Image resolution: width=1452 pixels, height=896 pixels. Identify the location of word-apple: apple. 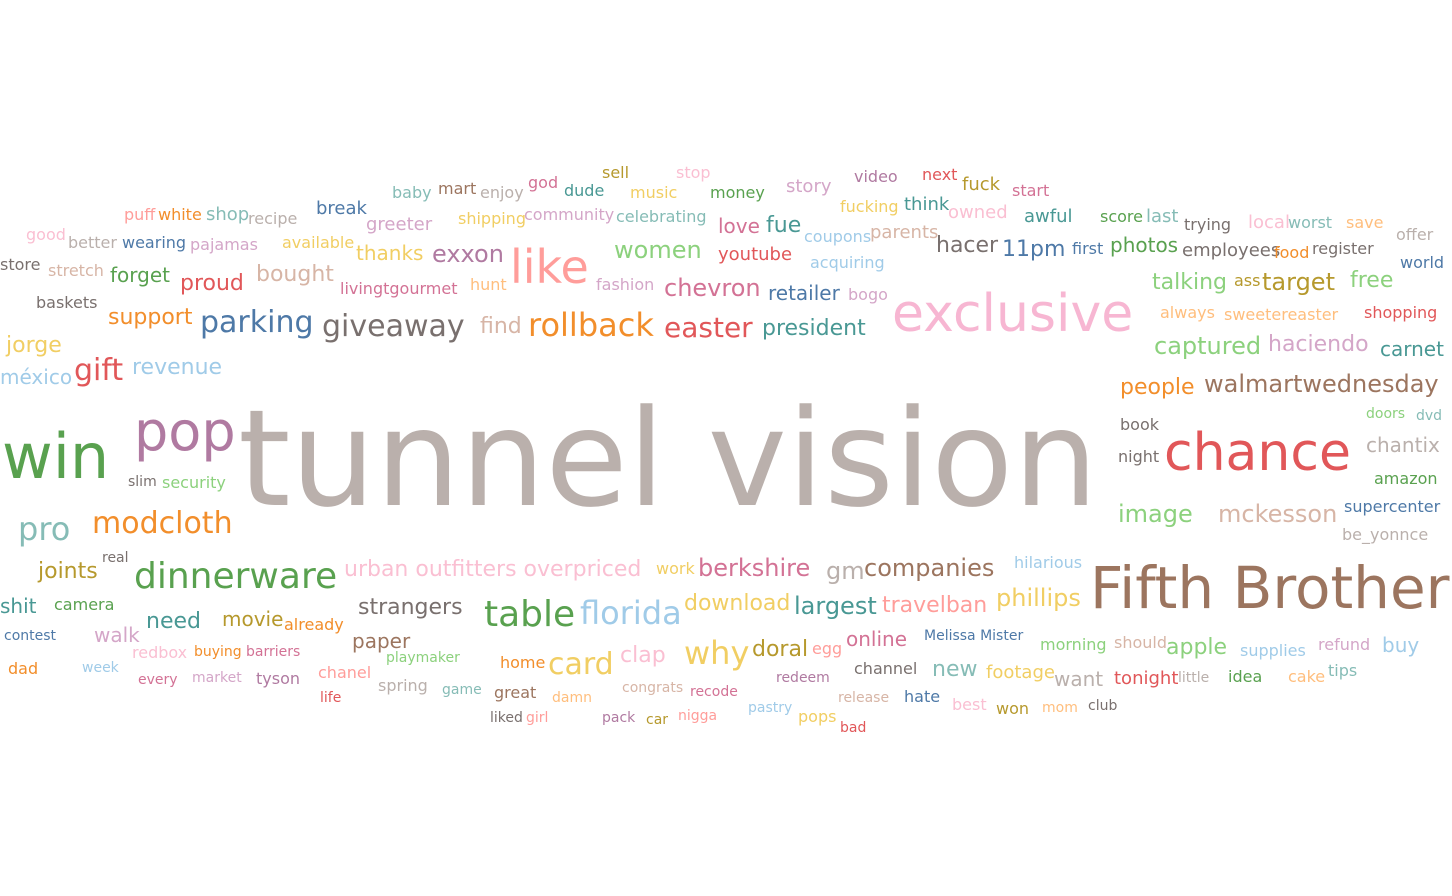
(1196, 647).